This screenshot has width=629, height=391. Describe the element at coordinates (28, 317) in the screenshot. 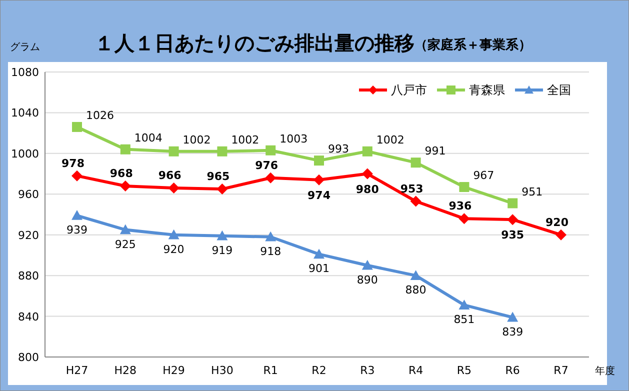

I see `y-tick-label: 840` at that location.